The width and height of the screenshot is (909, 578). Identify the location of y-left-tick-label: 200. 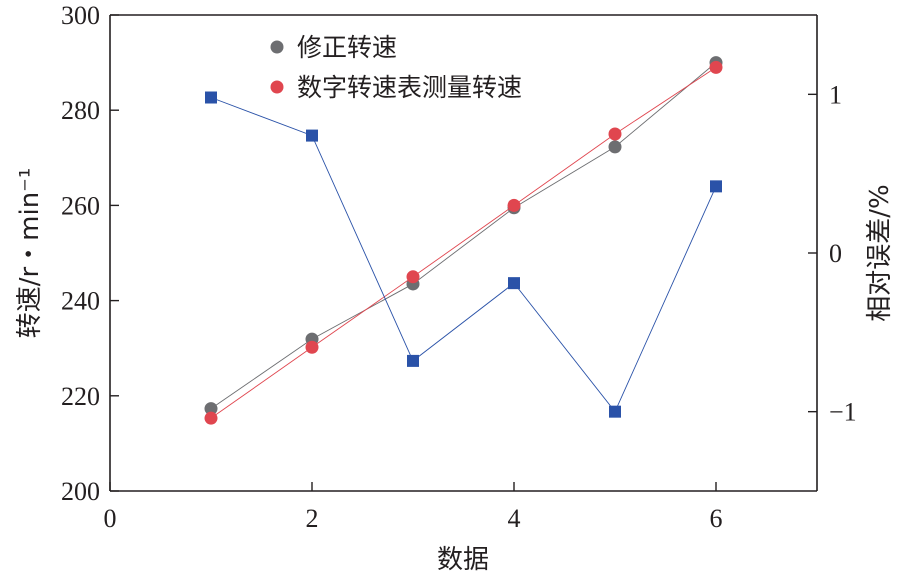
(80, 491).